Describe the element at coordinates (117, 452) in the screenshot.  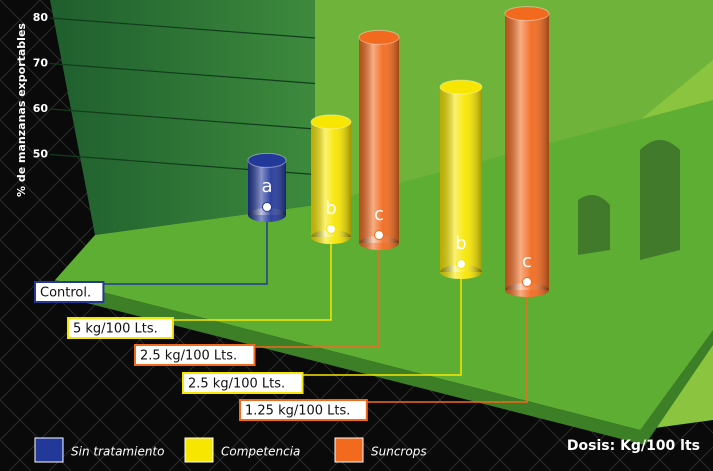
I see `legend-label: Sin tratamiento` at that location.